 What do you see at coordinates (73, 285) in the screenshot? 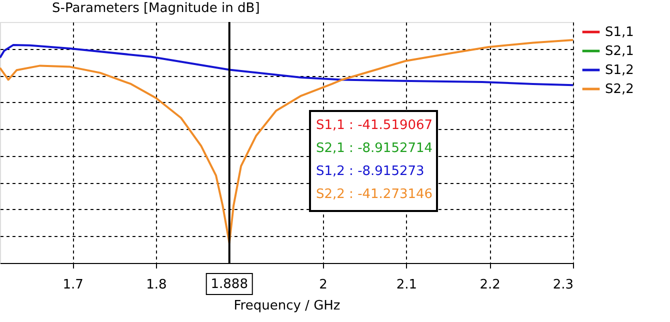
I see `x-tick-label: 1.7` at bounding box center [73, 285].